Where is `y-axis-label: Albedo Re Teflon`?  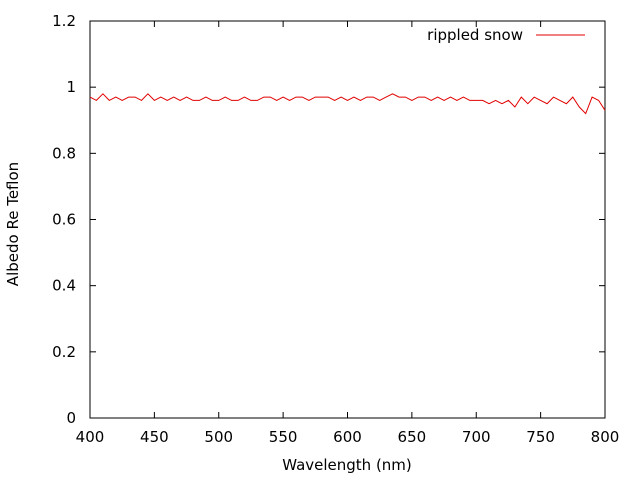
y-axis-label: Albedo Re Teflon is located at coordinates (13, 224).